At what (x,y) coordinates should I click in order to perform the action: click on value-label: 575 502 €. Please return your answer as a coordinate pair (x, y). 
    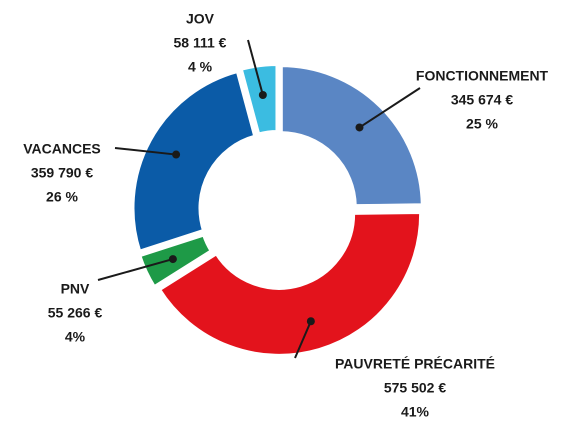
    Looking at the image, I should click on (415, 388).